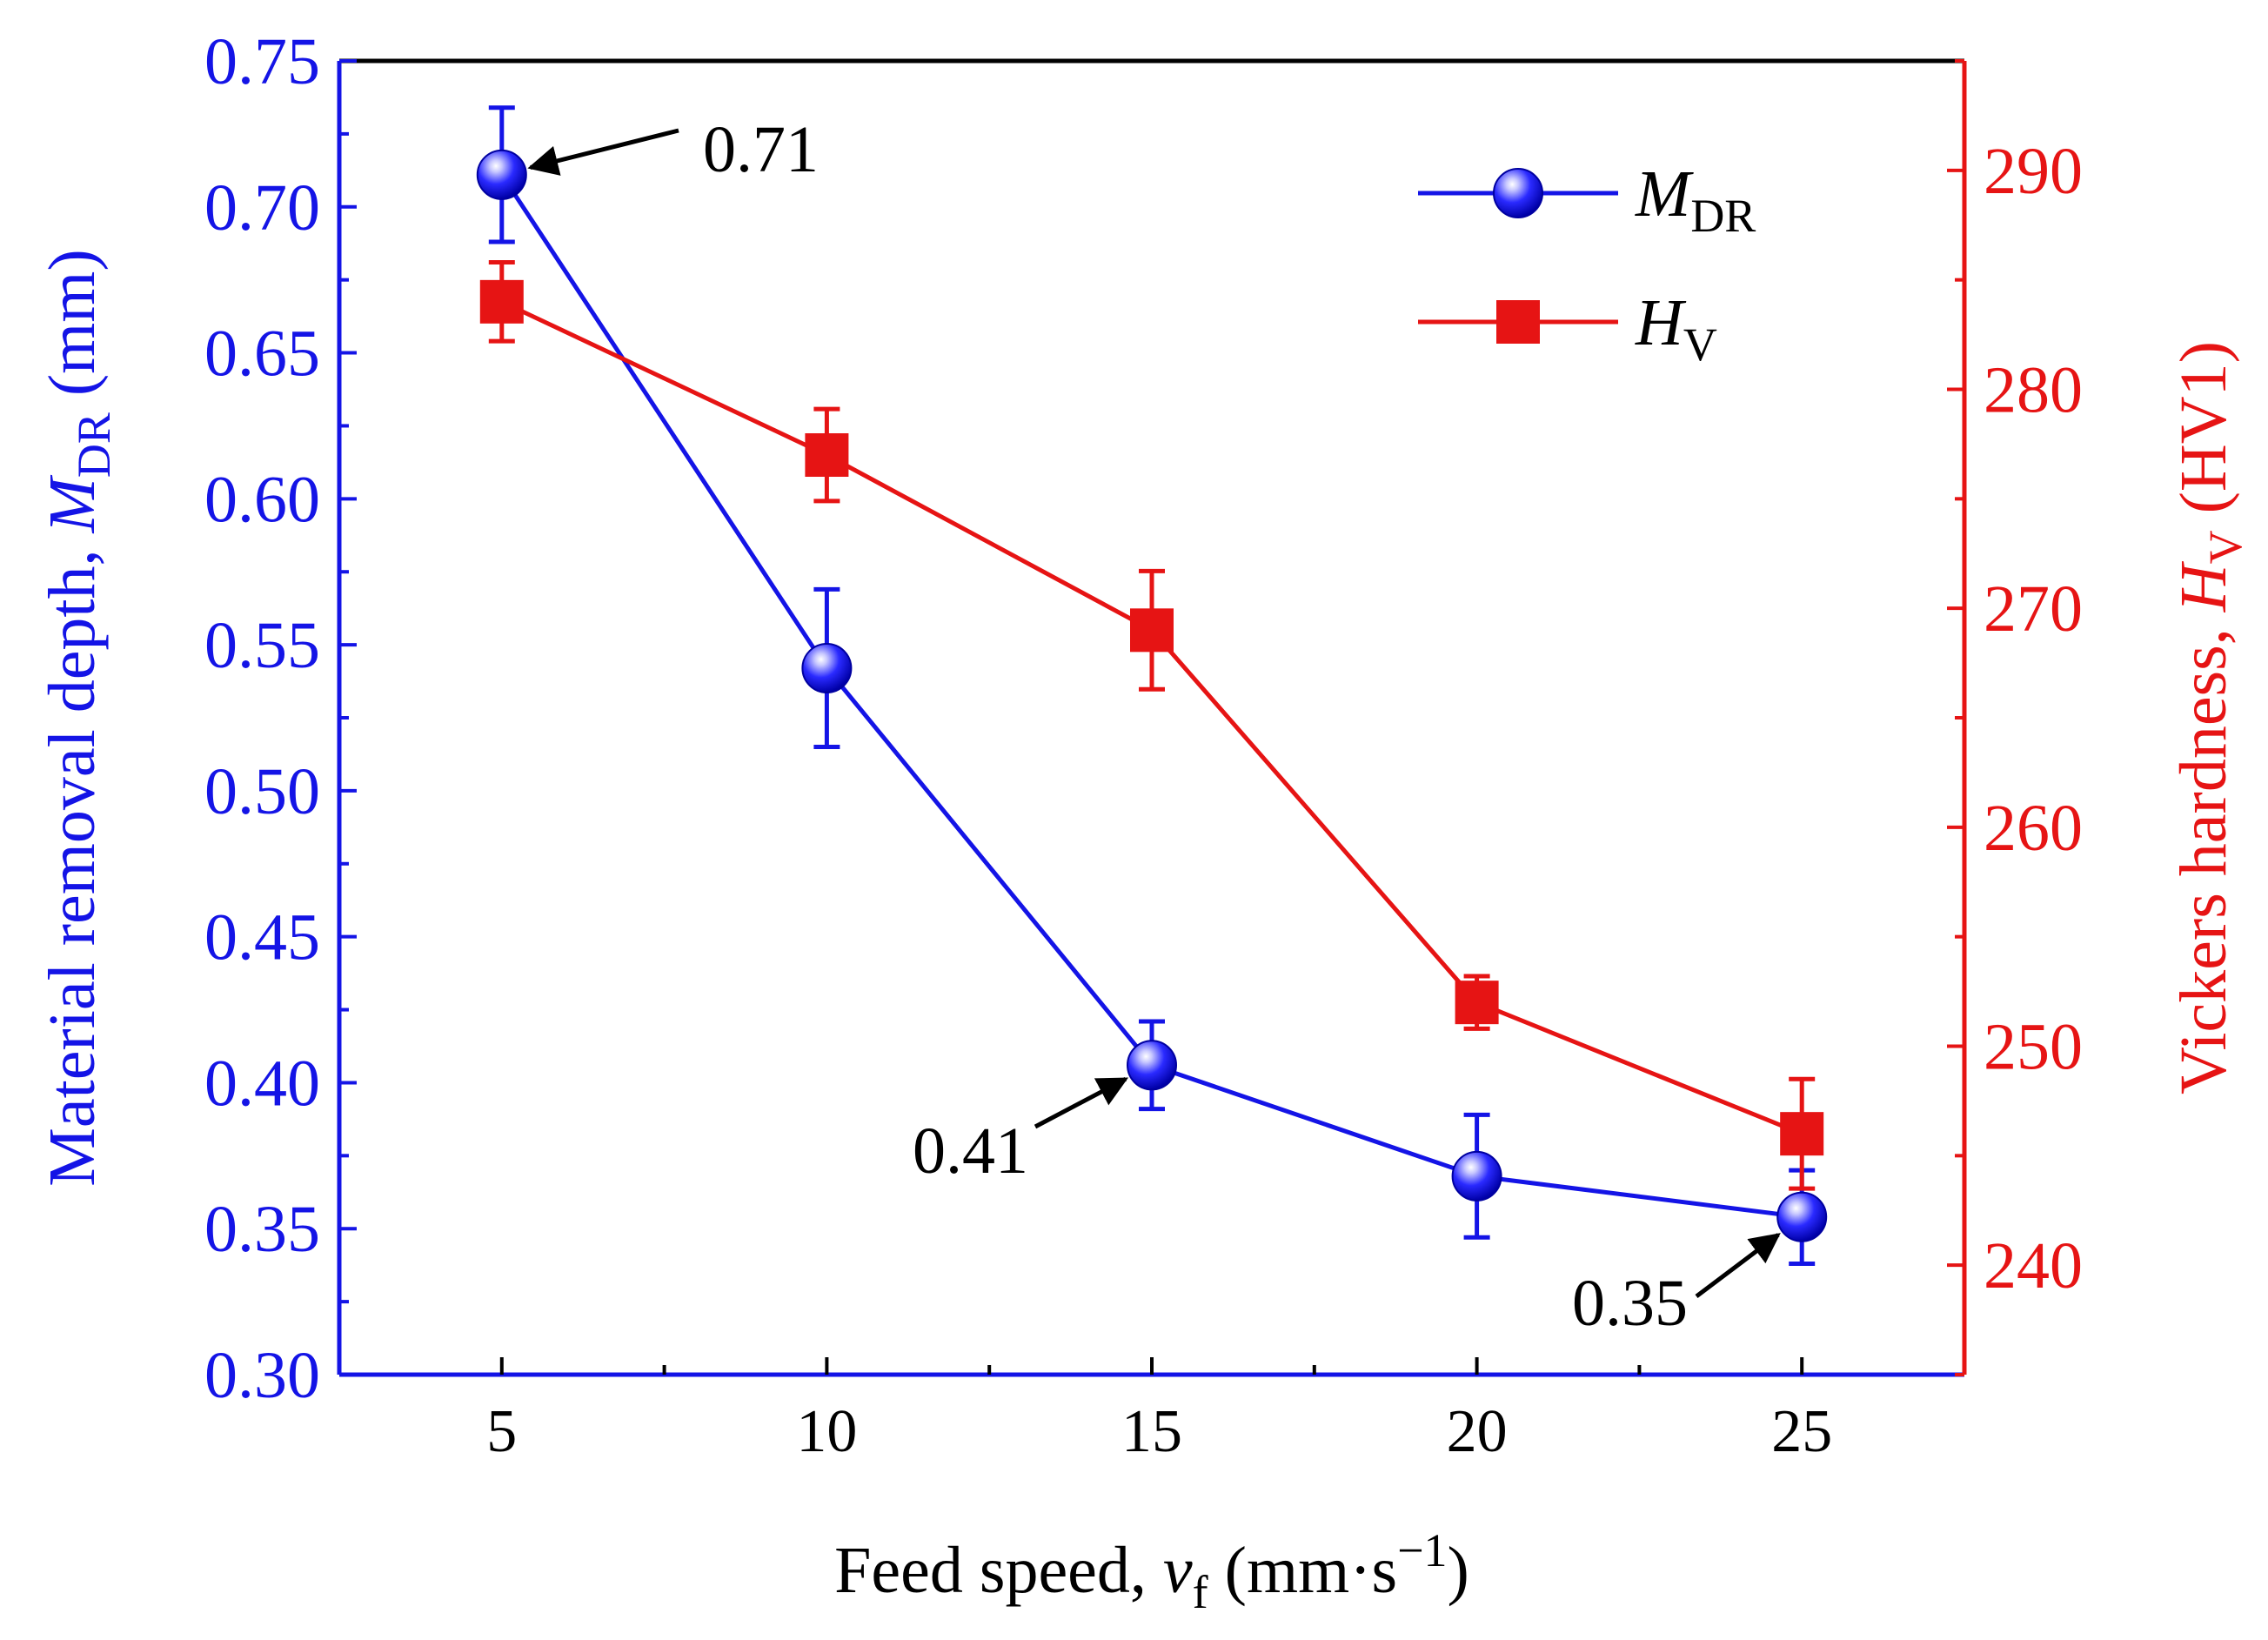  I want to click on x-tick-label: 5, so click(502, 1431).